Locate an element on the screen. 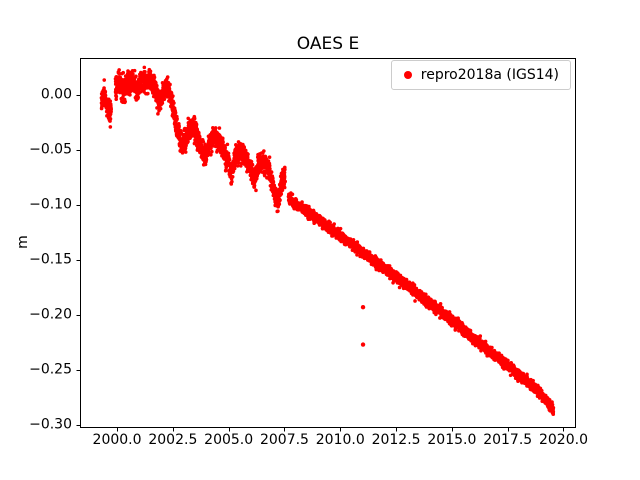 This screenshot has height=480, width=640. y-tick-label: −0.05 is located at coordinates (50, 149).